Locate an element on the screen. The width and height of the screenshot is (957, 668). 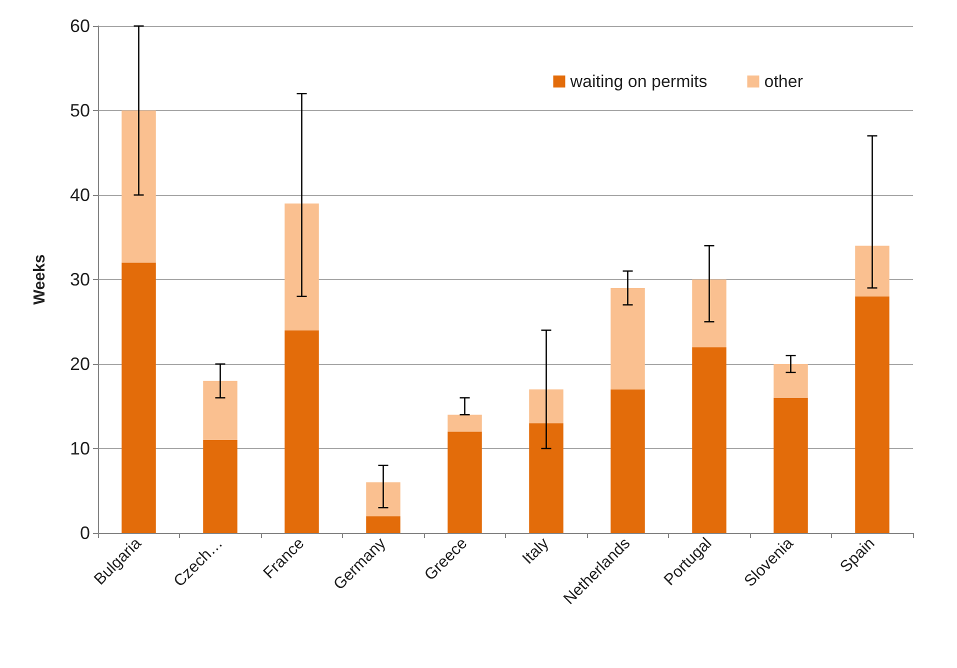
y-tick-label: 10 is located at coordinates (80, 448).